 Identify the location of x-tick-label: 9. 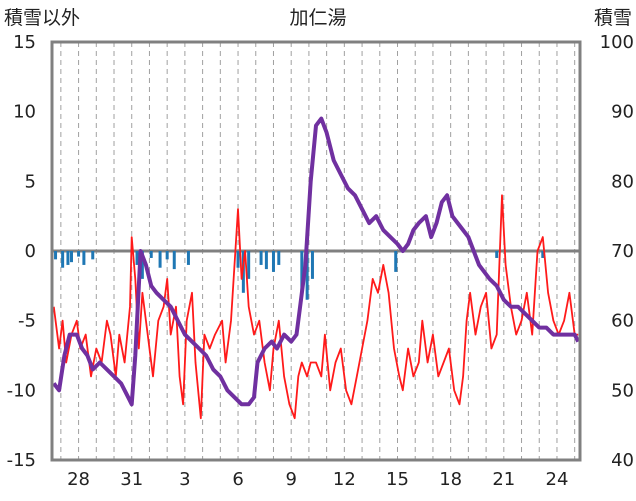
(290, 479).